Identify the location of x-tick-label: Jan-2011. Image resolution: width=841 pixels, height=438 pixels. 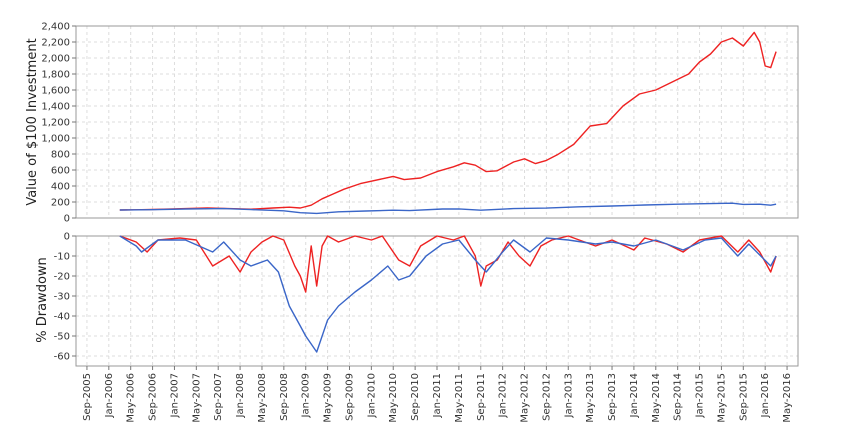
(437, 395).